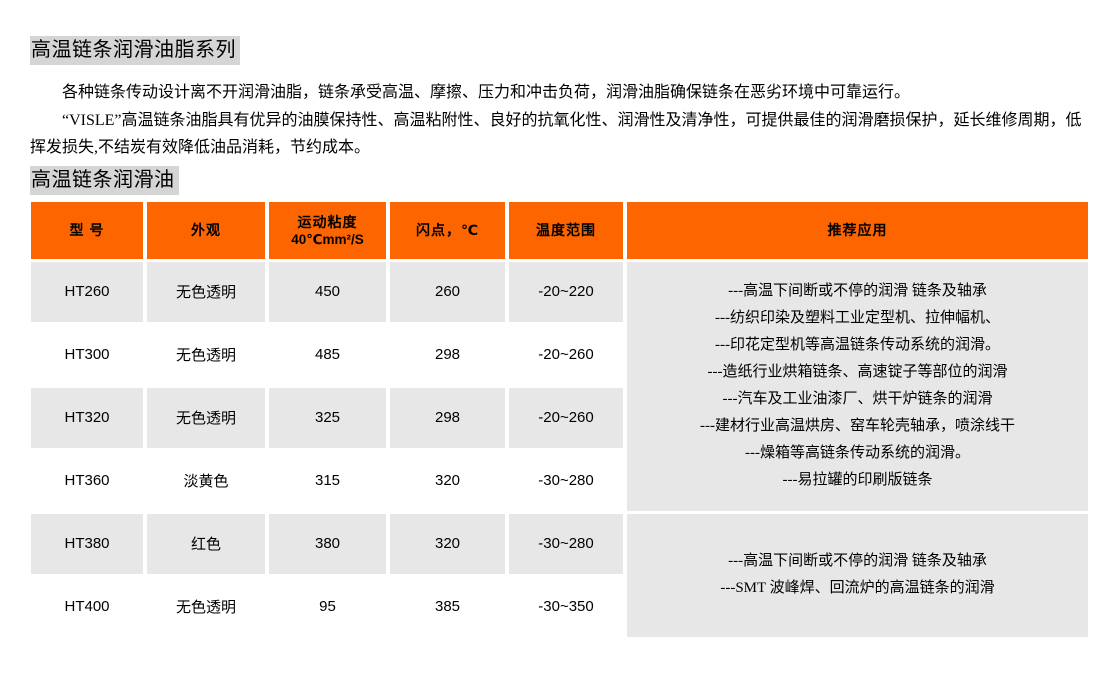  I want to click on application-line: ---印花定型机等高温链条传动系统的润滑。, so click(857, 345).